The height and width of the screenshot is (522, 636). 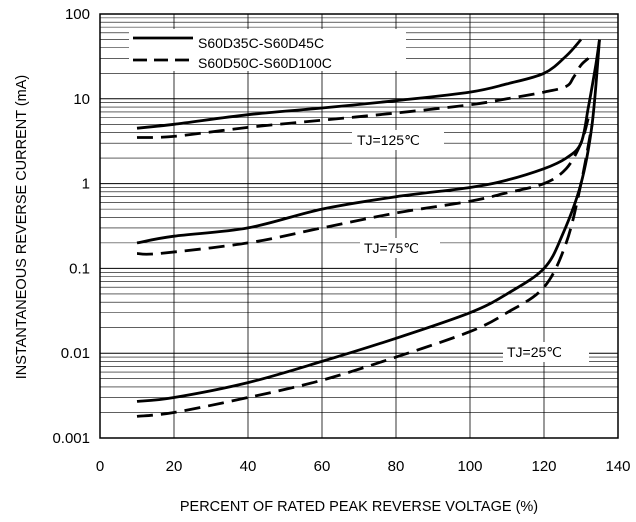 I want to click on annotation-tj75-bg, so click(x=400, y=248).